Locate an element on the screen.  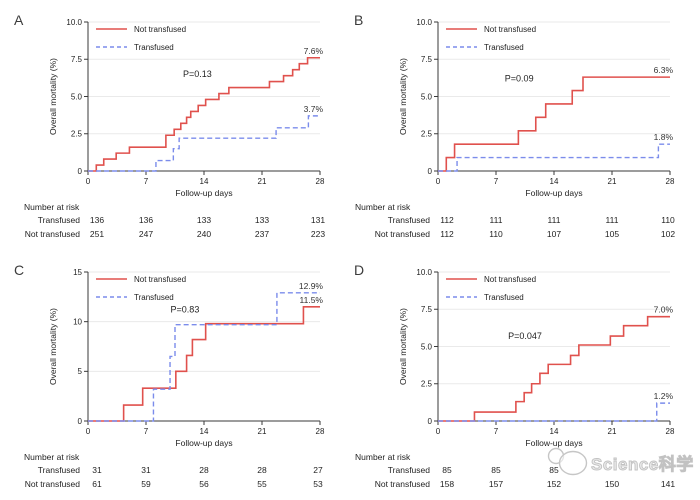
risk-value: 53 is located at coordinates (318, 484).